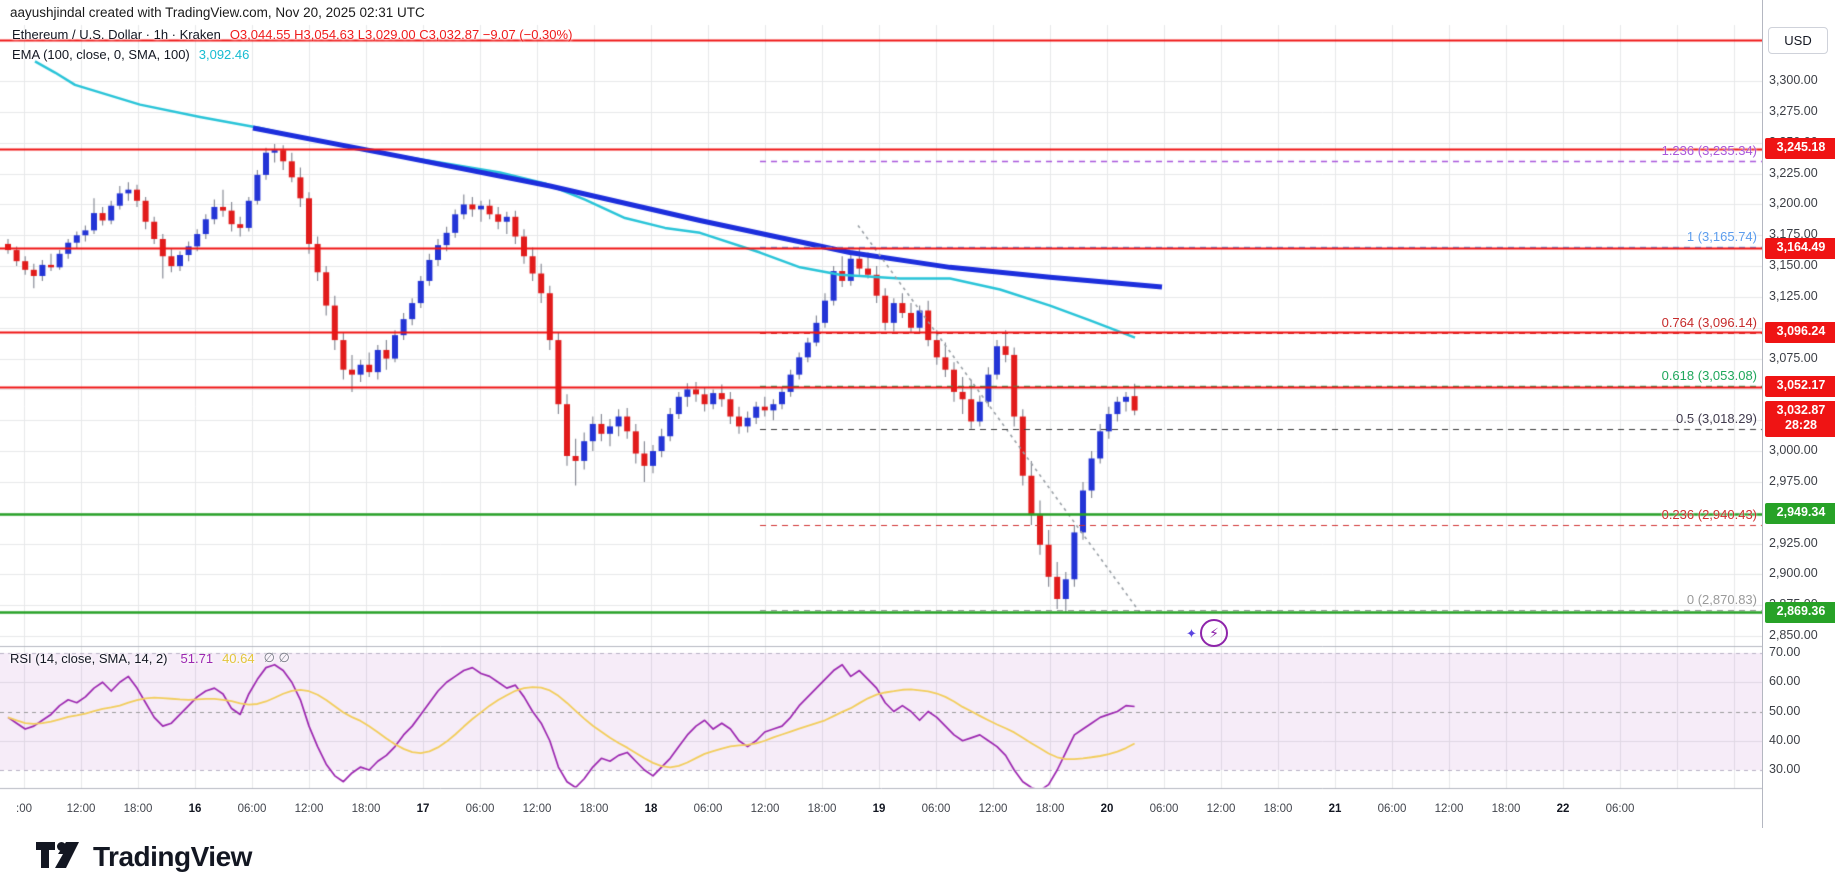  Describe the element at coordinates (1793, 635) in the screenshot. I see `price-tick: 2,850.00` at that location.